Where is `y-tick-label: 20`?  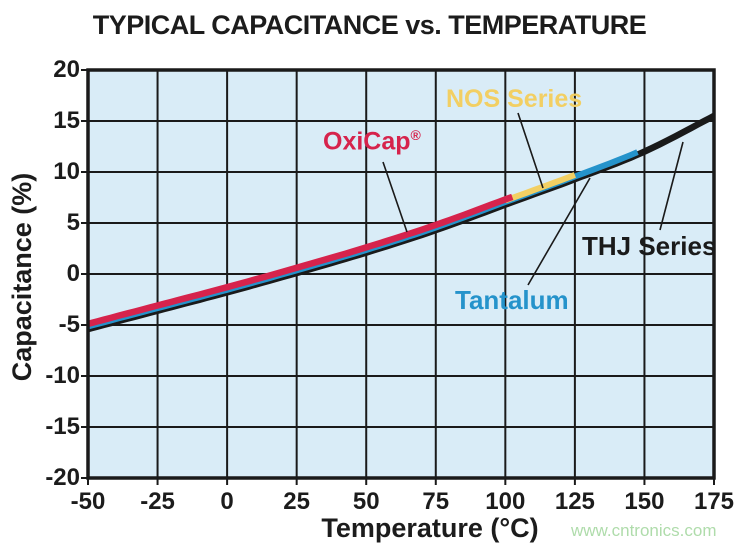
y-tick-label: 20 is located at coordinates (66, 69).